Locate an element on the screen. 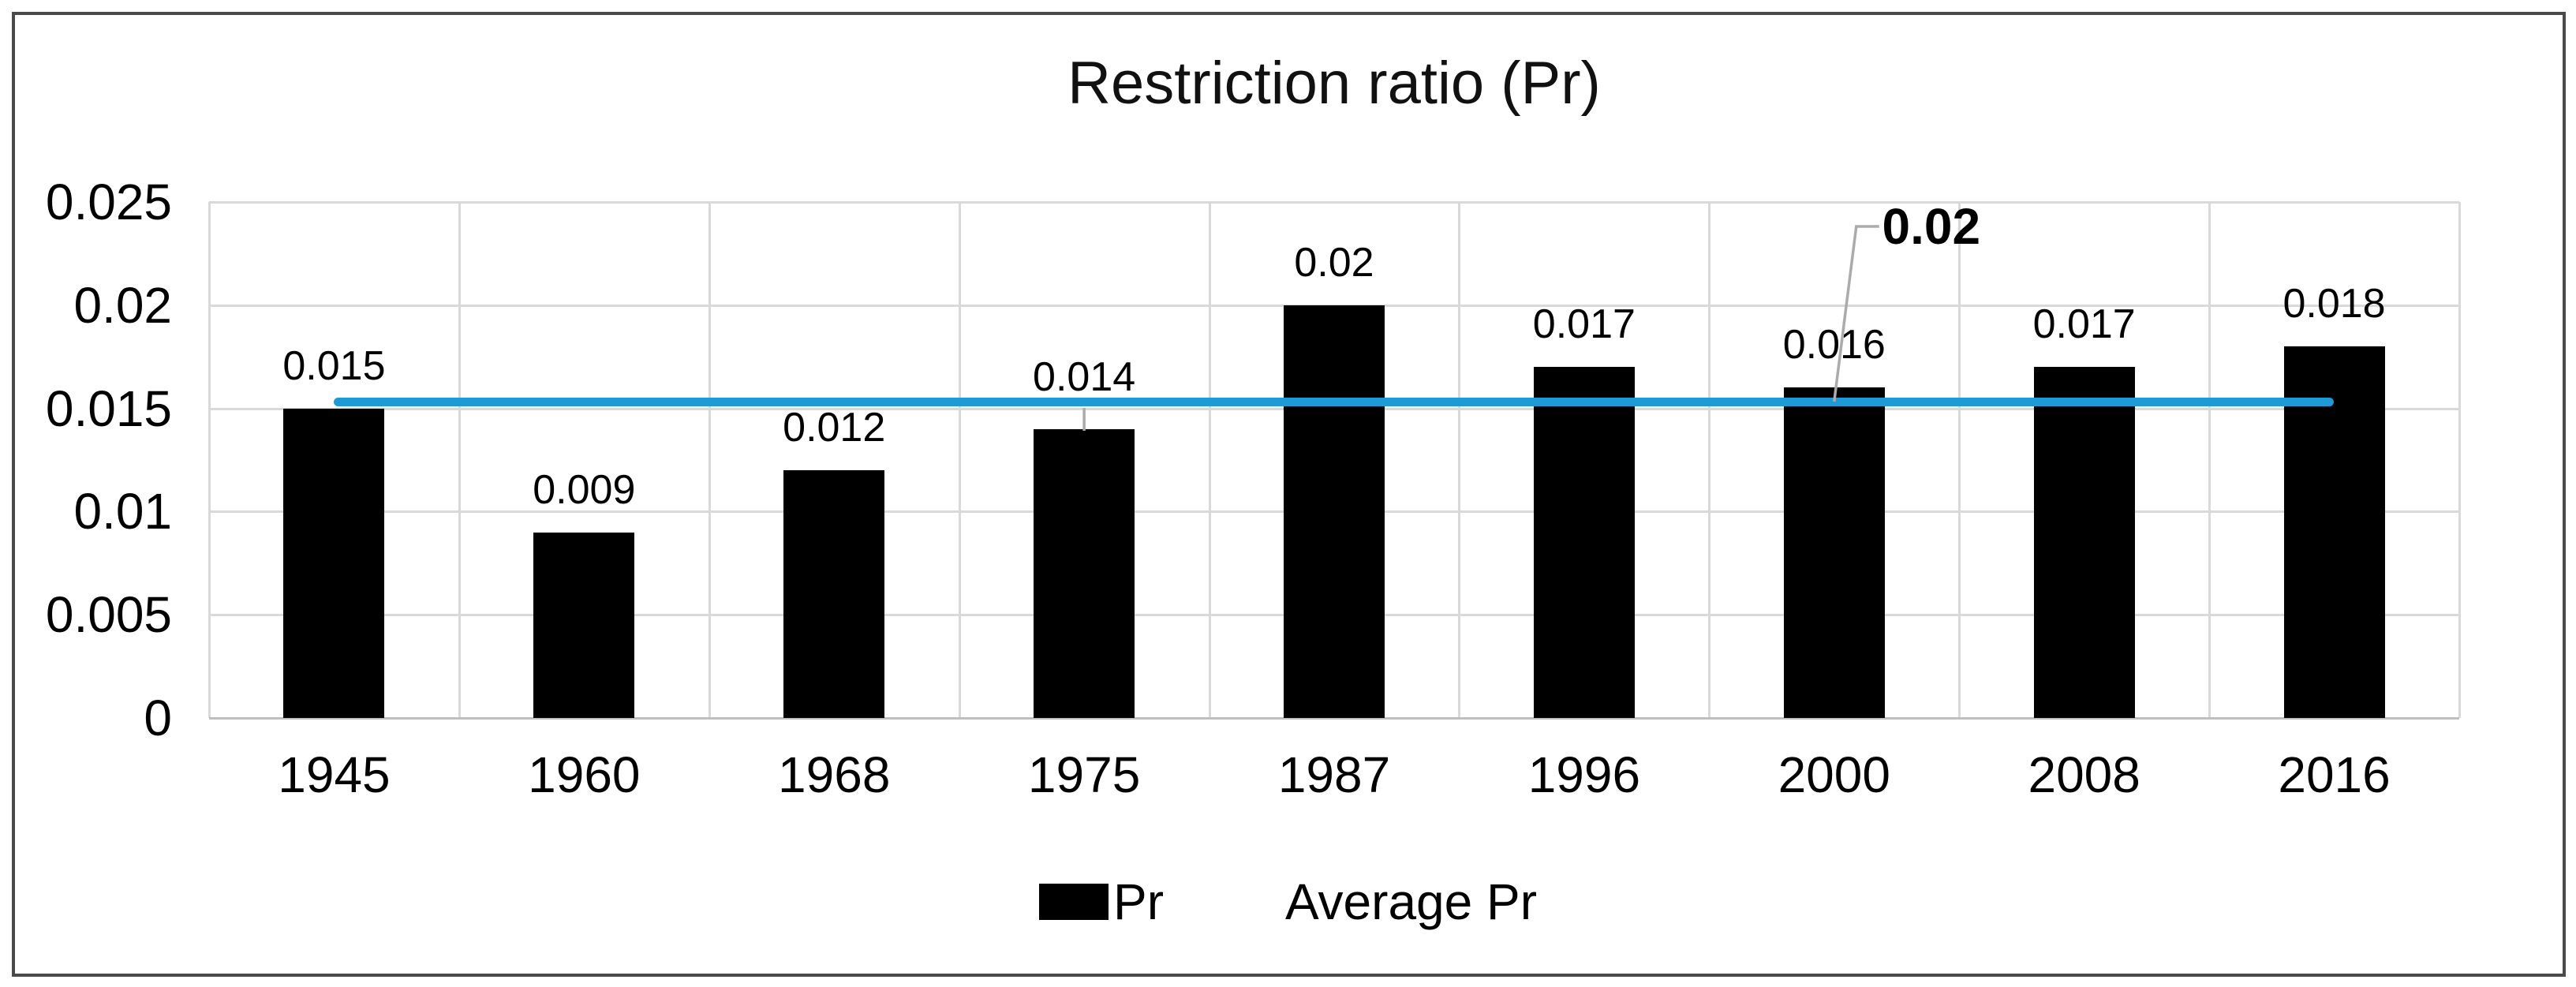 The width and height of the screenshot is (2576, 987). x-axis-line is located at coordinates (1334, 718).